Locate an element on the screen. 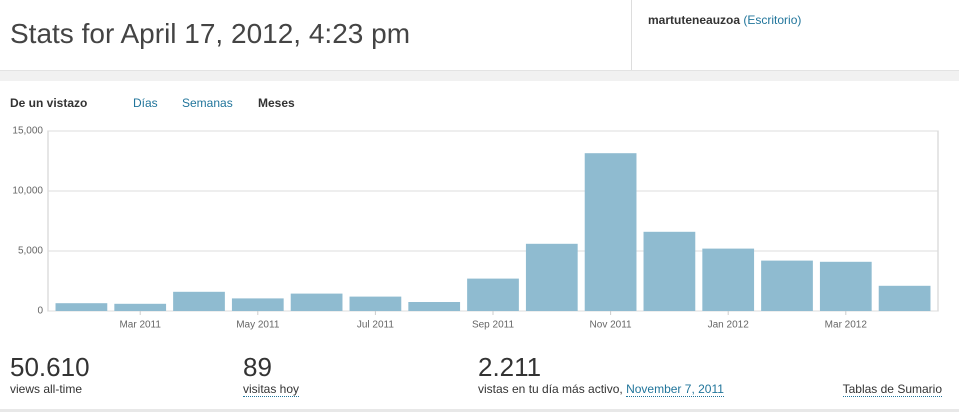 This screenshot has width=959, height=412. user-link: (Escritorio) is located at coordinates (772, 20).